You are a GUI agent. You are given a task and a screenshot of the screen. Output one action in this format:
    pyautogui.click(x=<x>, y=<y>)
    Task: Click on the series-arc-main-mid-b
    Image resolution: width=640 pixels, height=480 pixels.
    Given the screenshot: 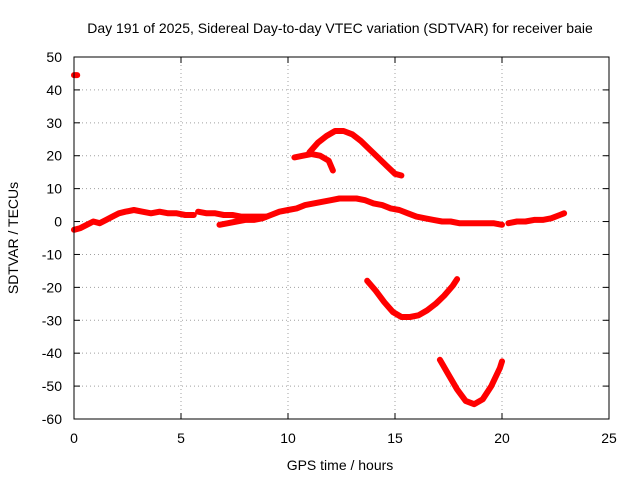 What is the action you would take?
    pyautogui.click(x=360, y=211)
    